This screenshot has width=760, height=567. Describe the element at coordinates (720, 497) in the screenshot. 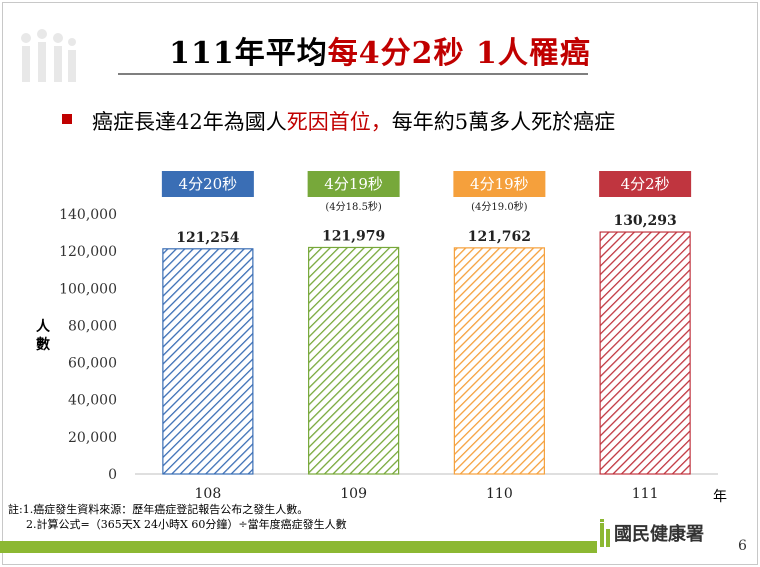

I see `x-axis-label: 年` at that location.